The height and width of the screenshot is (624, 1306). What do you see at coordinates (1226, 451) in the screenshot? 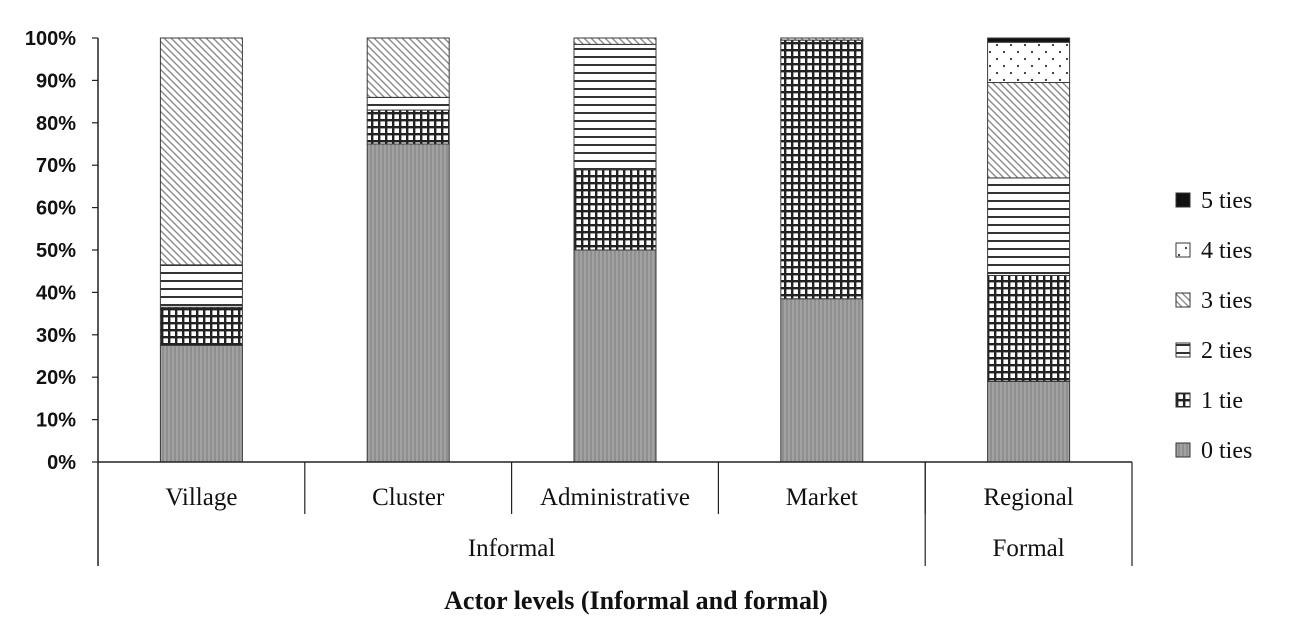
I see `legend-label: 0 ties` at bounding box center [1226, 451].